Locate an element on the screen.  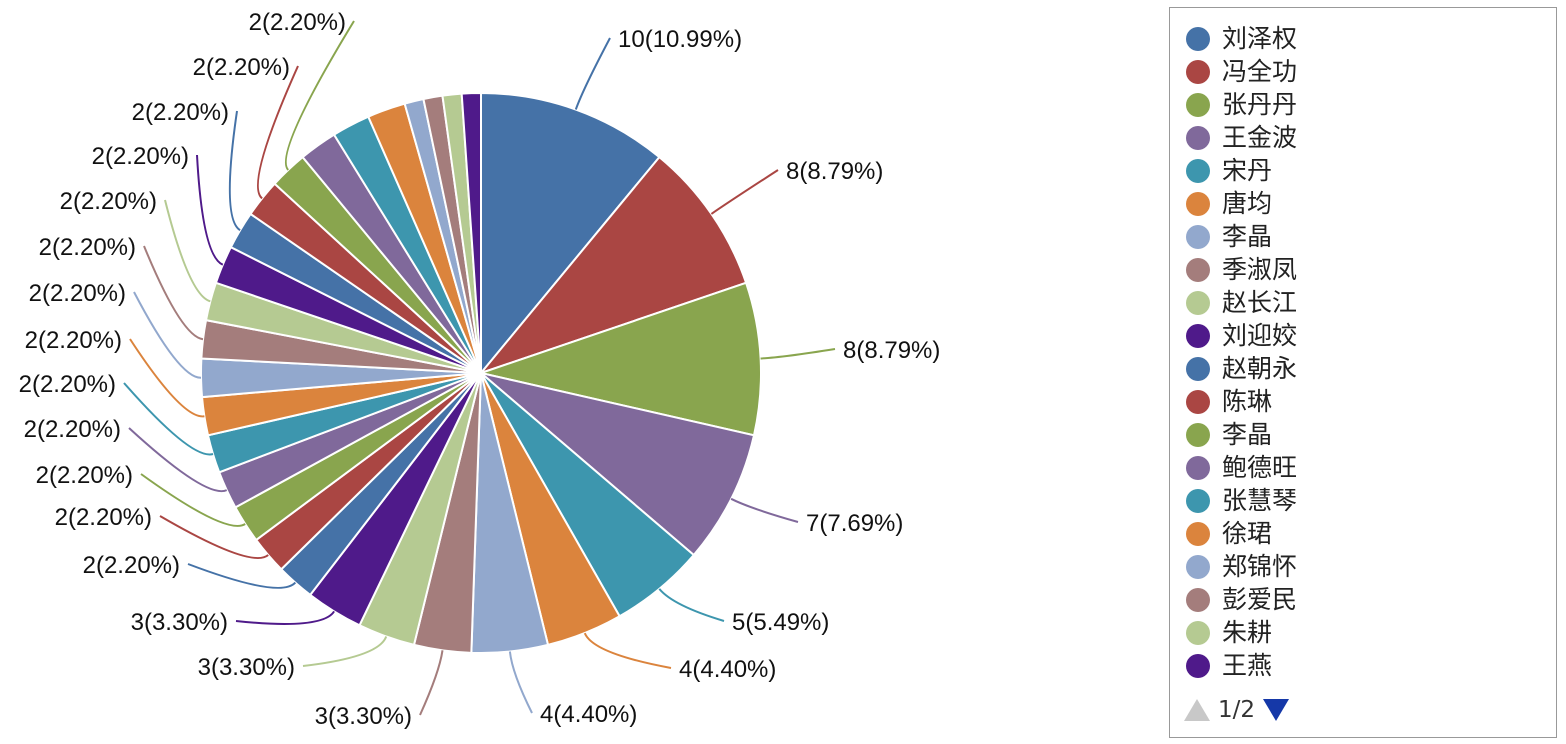
legend-item: 刘迎姣 is located at coordinates (1366, 335).